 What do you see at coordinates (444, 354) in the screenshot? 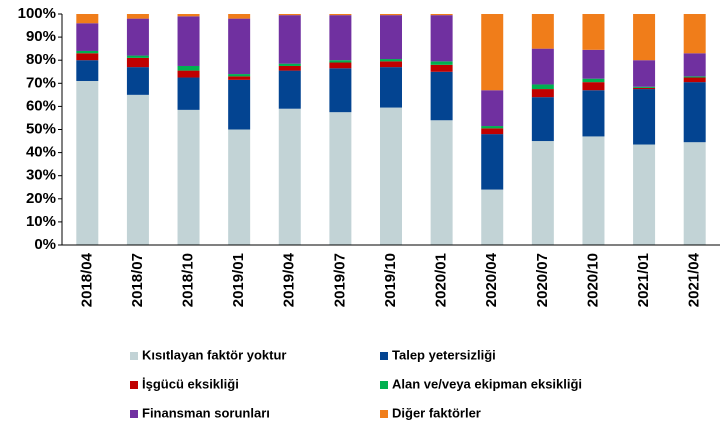
I see `legend-label: Talep yetersizliği` at bounding box center [444, 354].